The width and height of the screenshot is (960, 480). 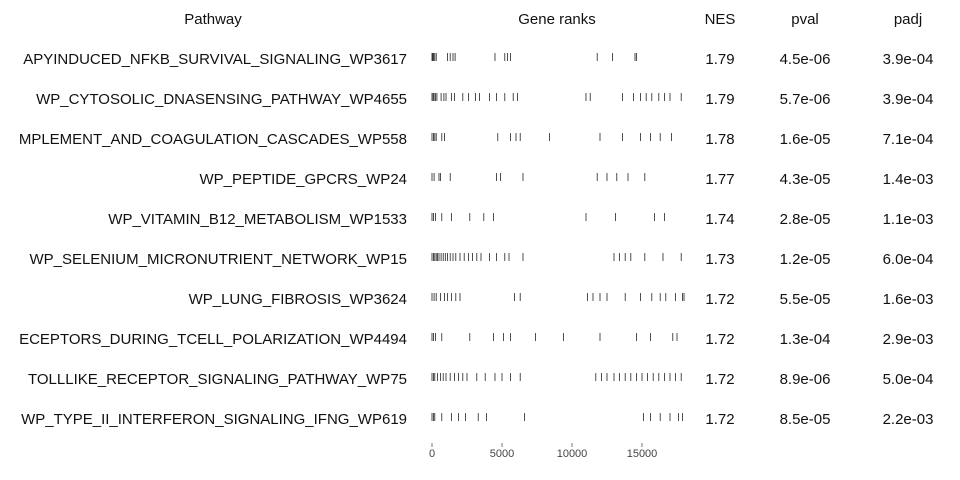 What do you see at coordinates (257, 219) in the screenshot?
I see `pathway-name: WP_VITAMIN_B12_METABOLISM_WP1533` at bounding box center [257, 219].